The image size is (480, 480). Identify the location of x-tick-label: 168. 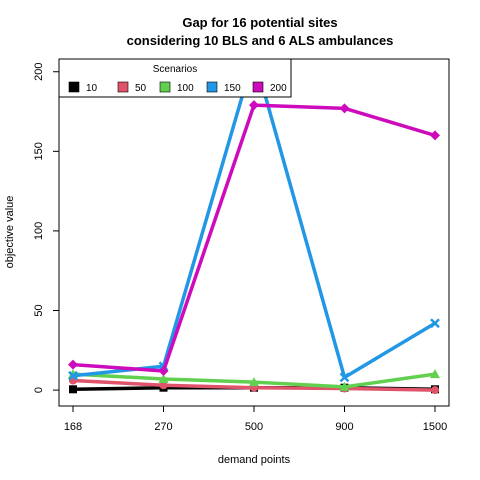
(73, 427).